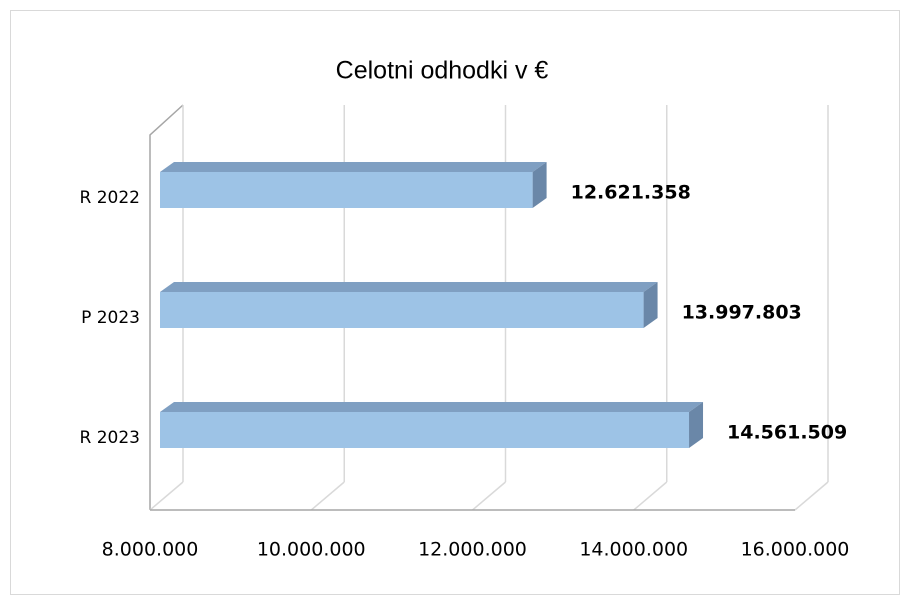  Describe the element at coordinates (311, 550) in the screenshot. I see `x-tick-label: 10.000.000` at that location.